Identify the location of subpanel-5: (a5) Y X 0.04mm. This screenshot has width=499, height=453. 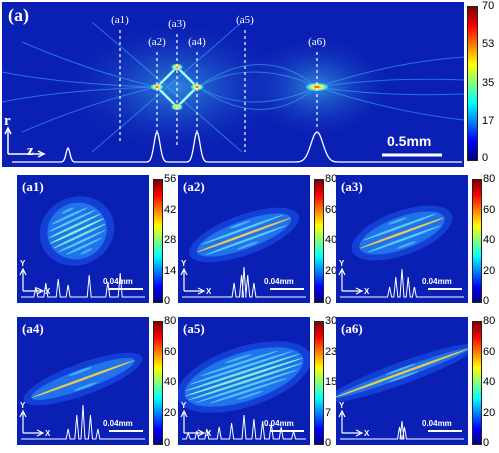
(244, 381).